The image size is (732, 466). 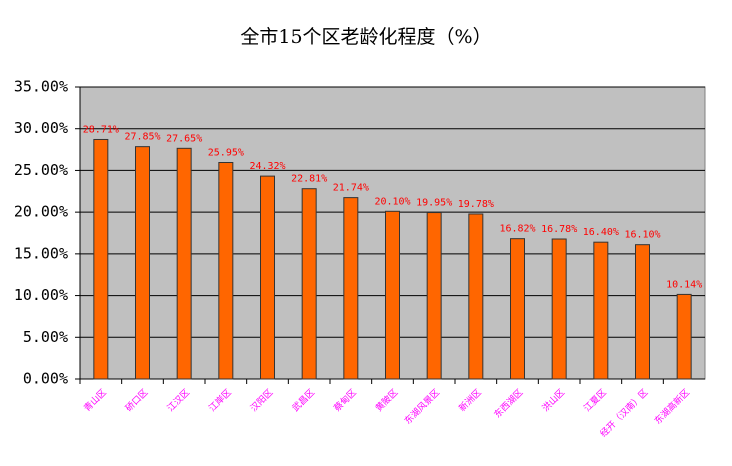 What do you see at coordinates (262, 400) in the screenshot?
I see `x-tick-label: 汉阳区` at bounding box center [262, 400].